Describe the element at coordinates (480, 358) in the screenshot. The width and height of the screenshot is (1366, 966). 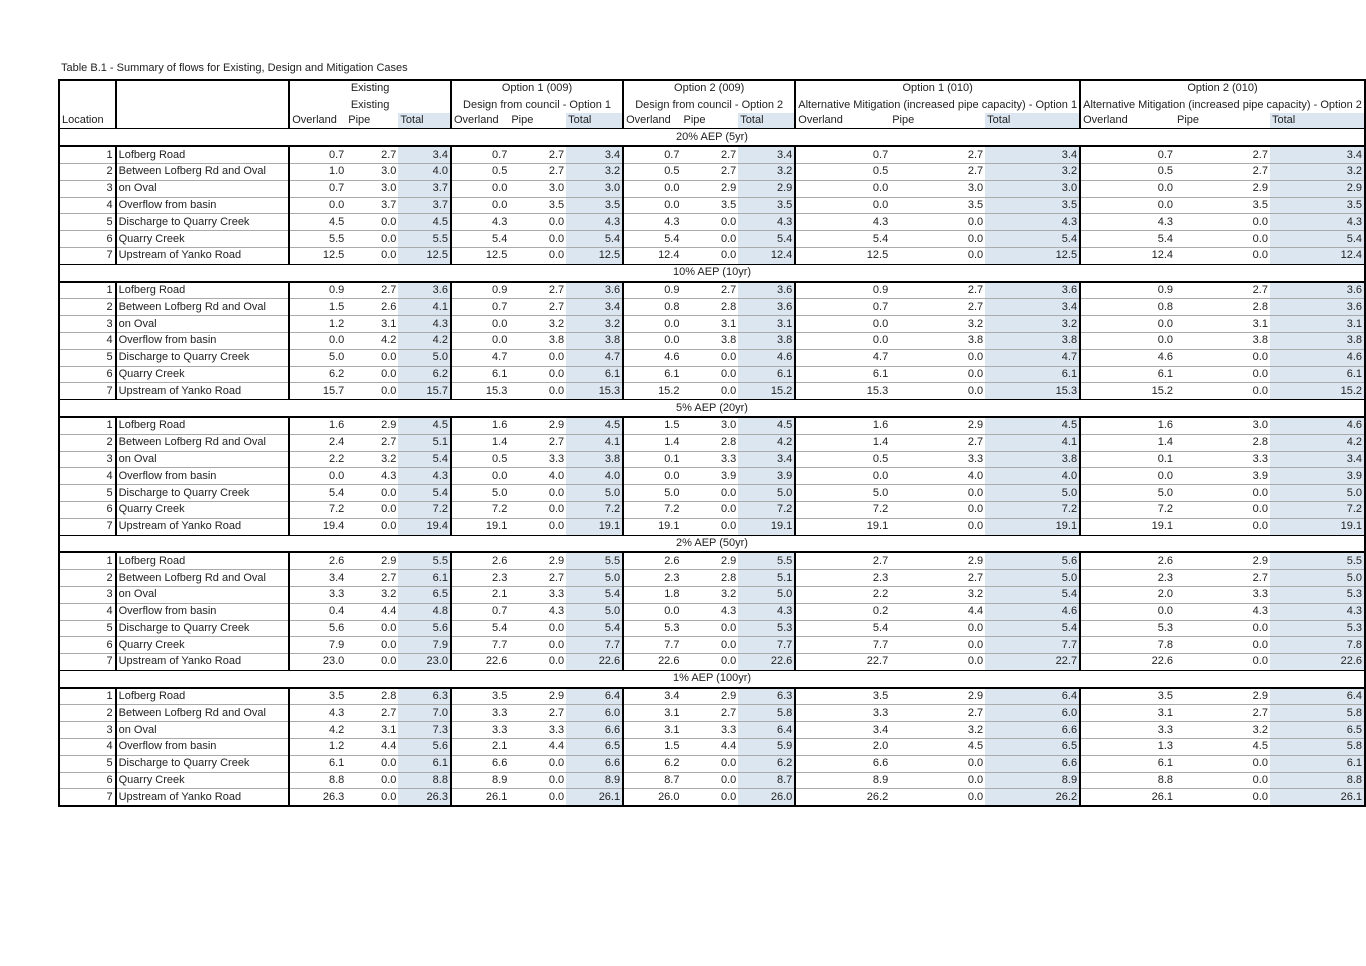
I see `overland-value: 4.7` at that location.